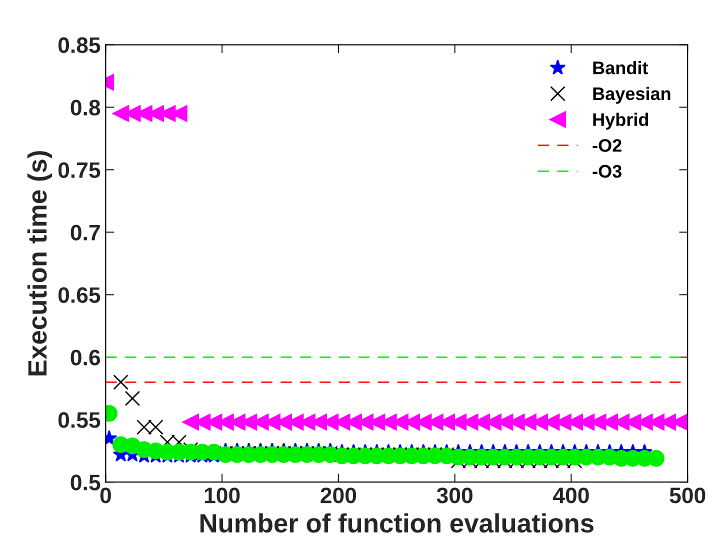  Describe the element at coordinates (79, 295) in the screenshot. I see `y-tick-label: 0.65` at that location.